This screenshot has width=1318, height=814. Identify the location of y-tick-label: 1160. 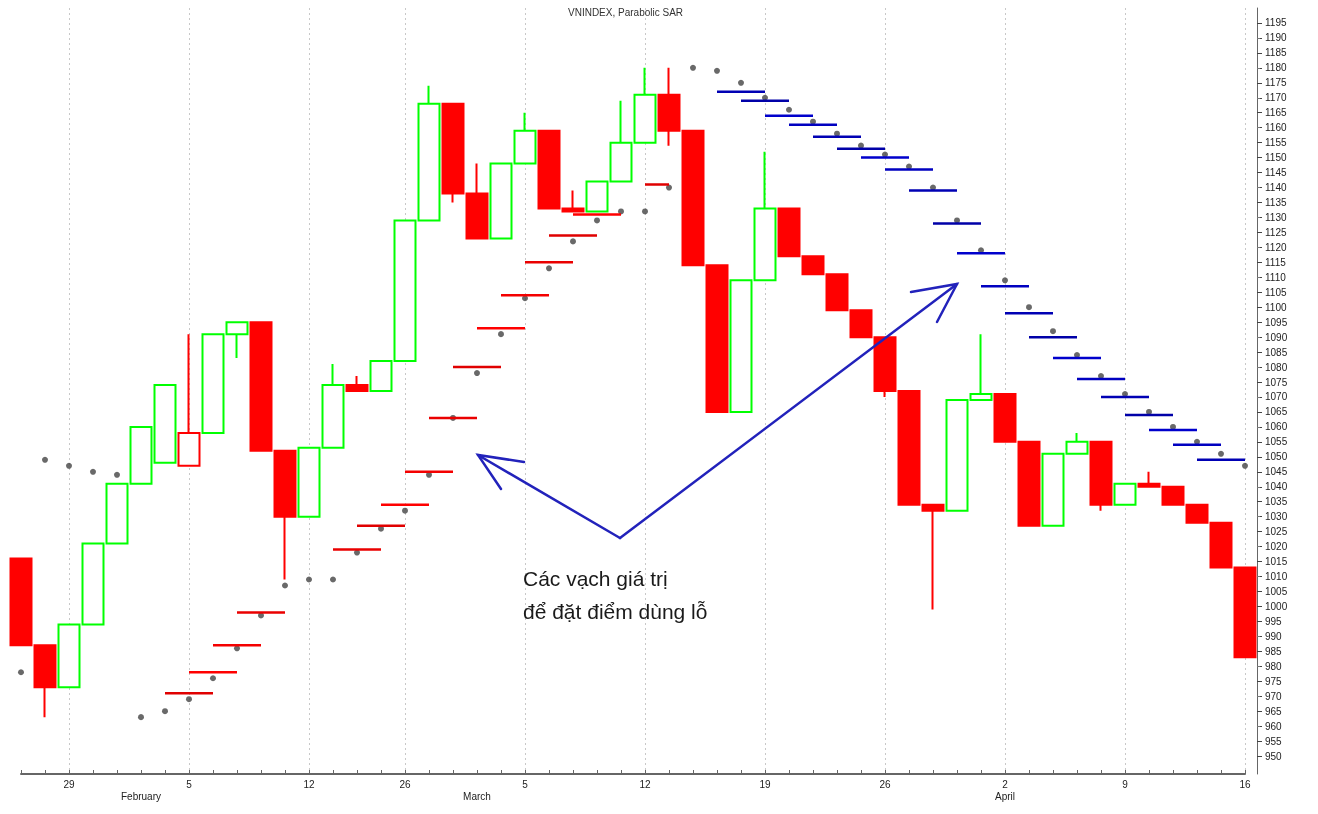
(1276, 128).